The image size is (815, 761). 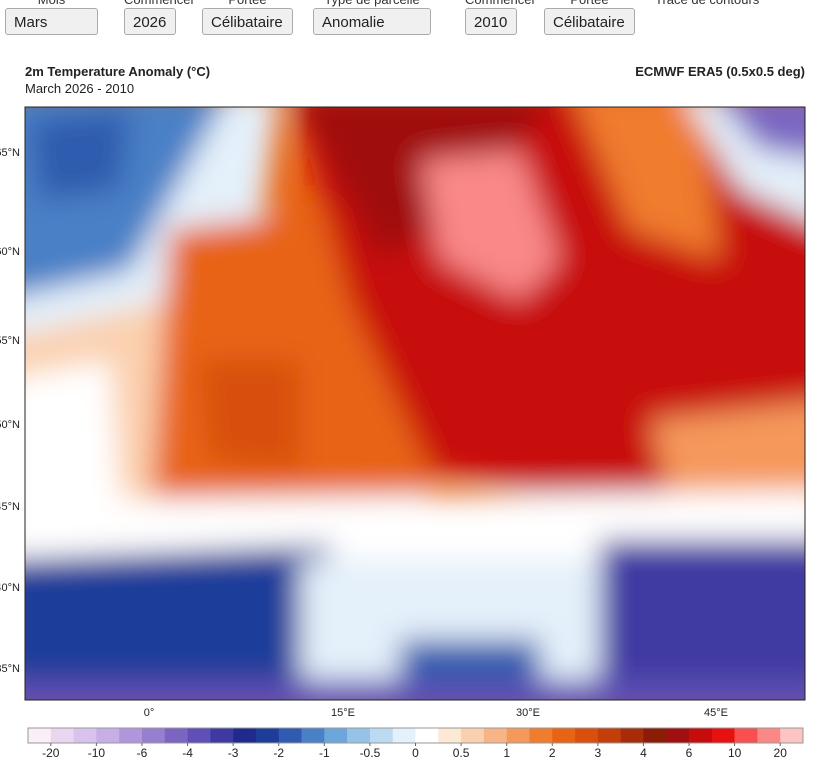 What do you see at coordinates (528, 713) in the screenshot?
I see `lon-label: 30°E` at bounding box center [528, 713].